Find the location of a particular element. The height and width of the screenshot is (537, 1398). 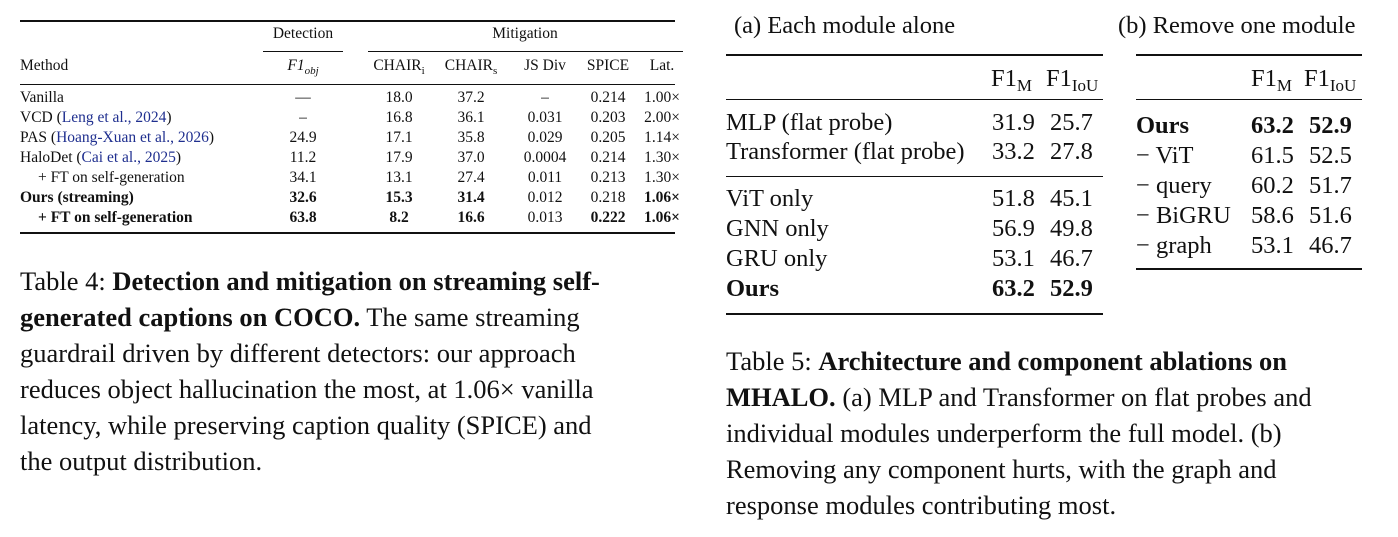

f1iou-value: 49.8 is located at coordinates (1071, 228).